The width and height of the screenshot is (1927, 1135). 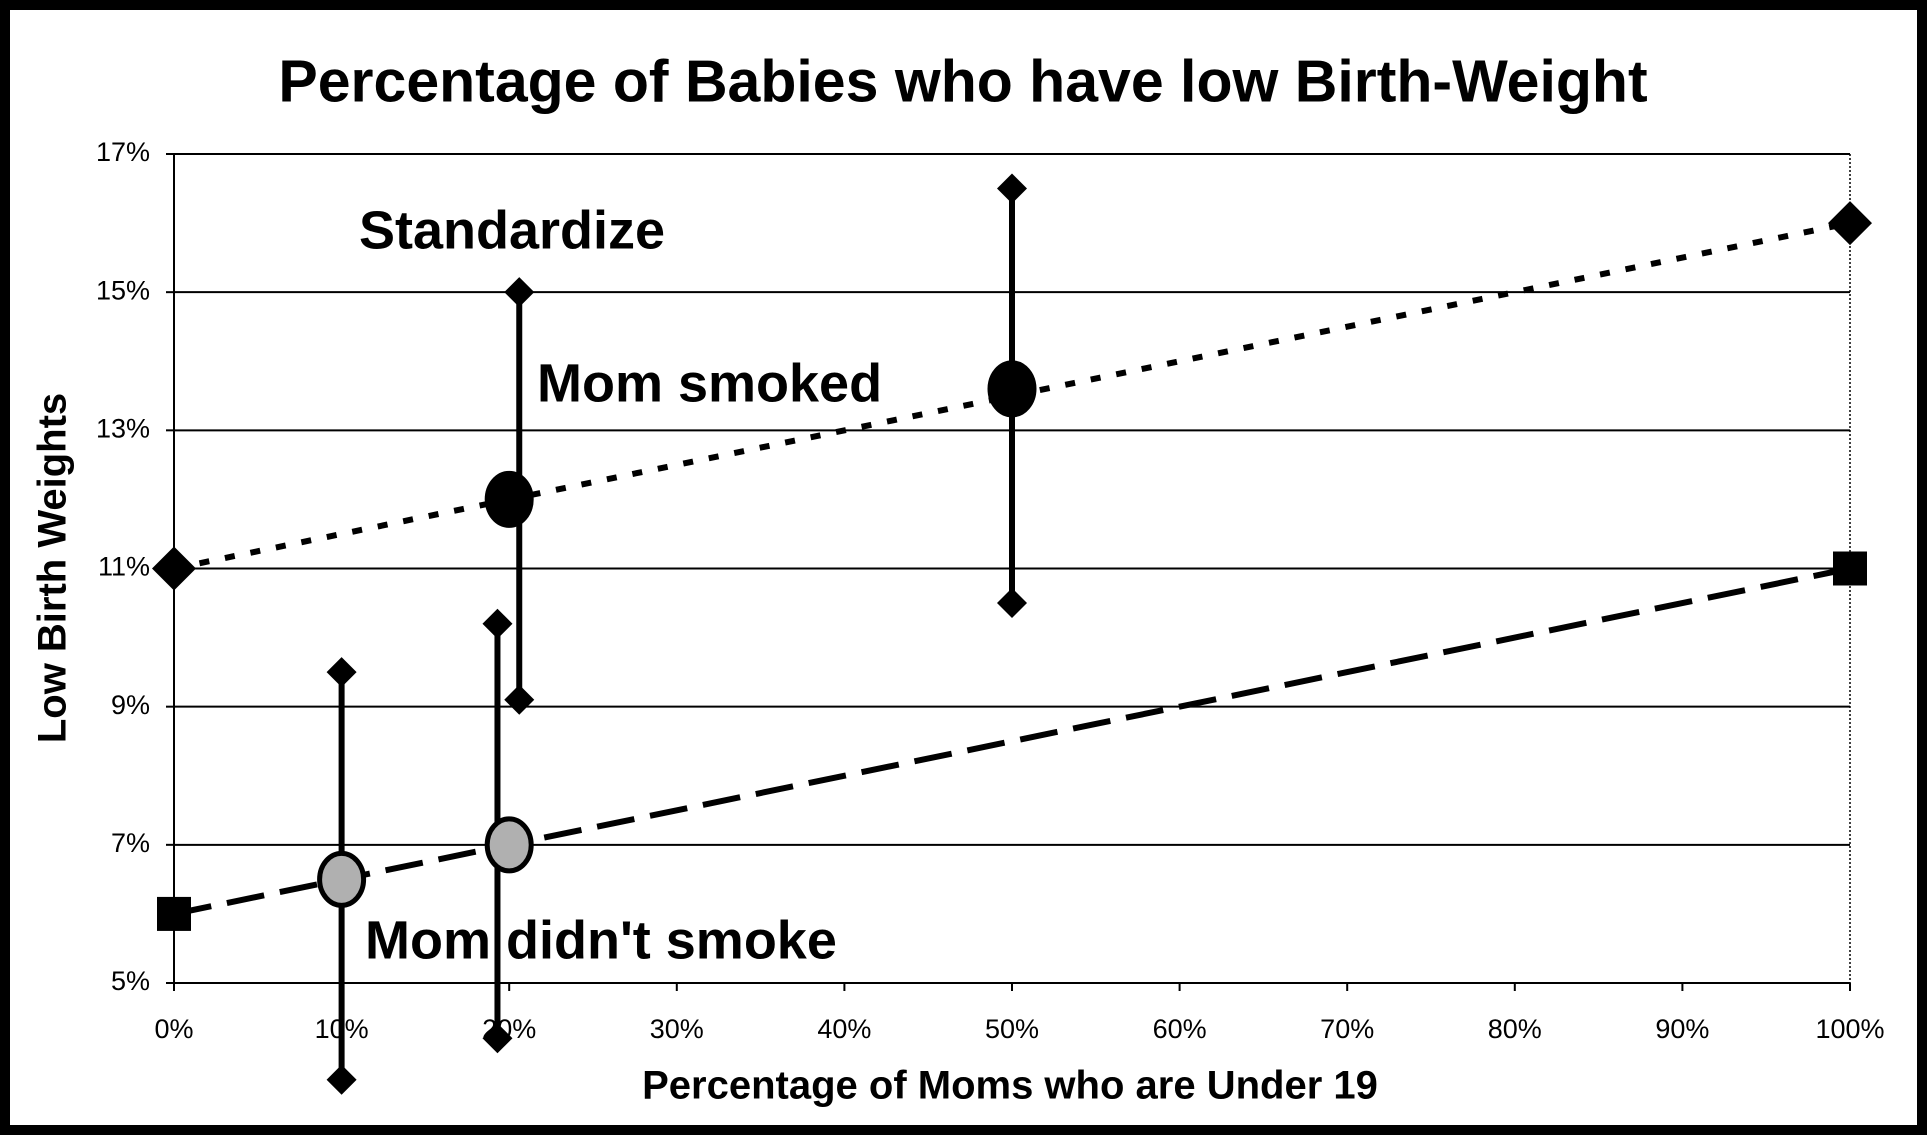 What do you see at coordinates (130, 981) in the screenshot?
I see `y-tick-label: 5%` at bounding box center [130, 981].